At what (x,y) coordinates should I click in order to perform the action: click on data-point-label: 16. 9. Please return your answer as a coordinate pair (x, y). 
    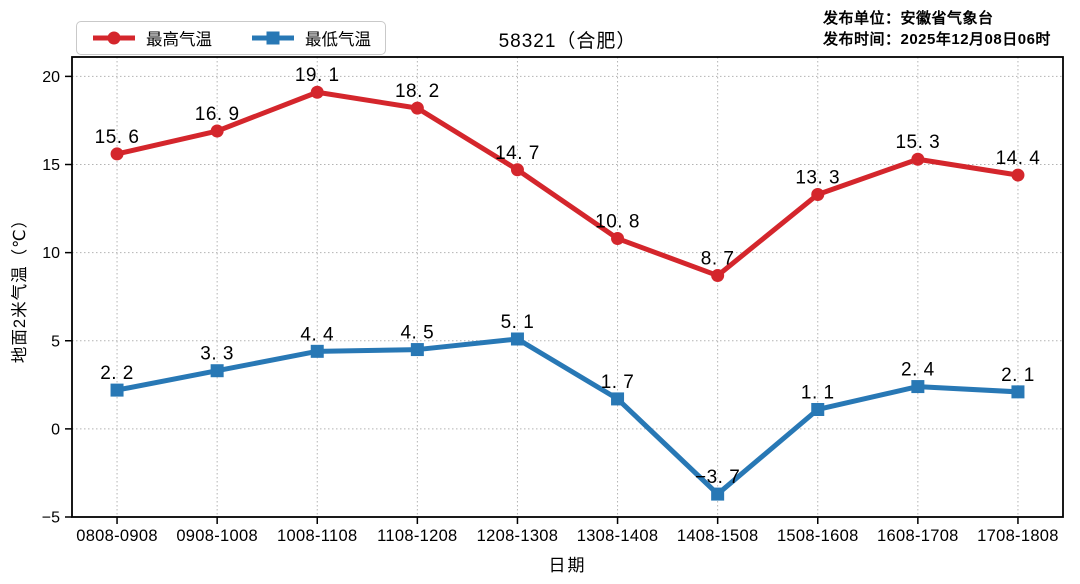
    Looking at the image, I should click on (217, 114).